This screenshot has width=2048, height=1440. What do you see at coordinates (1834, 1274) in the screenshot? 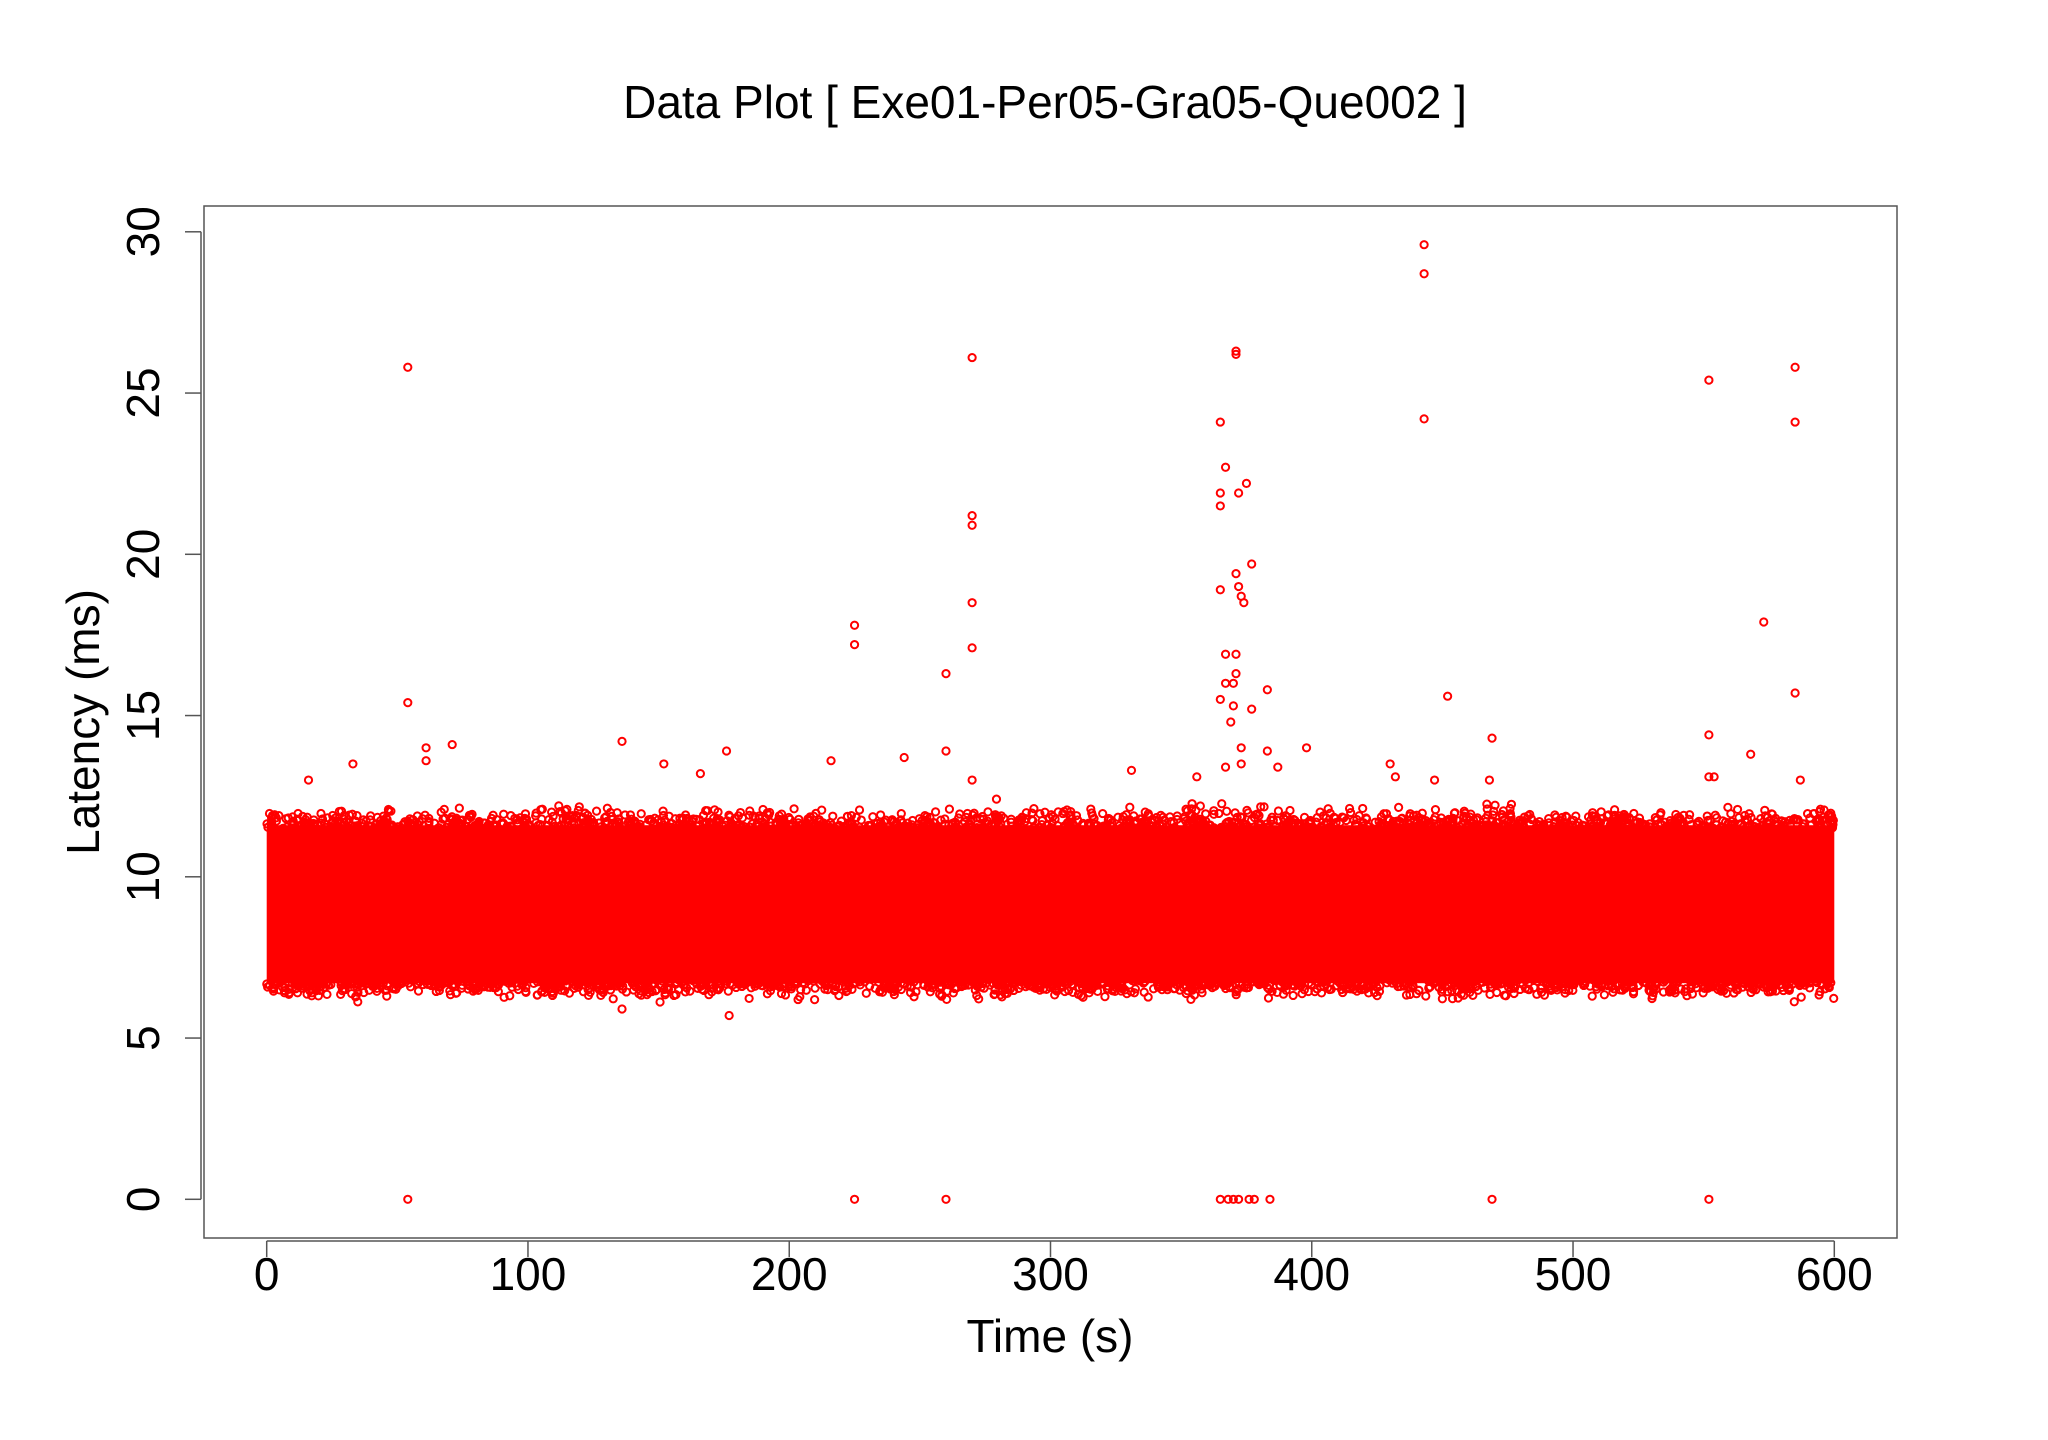
I see `x-tick-label: 600` at bounding box center [1834, 1274].